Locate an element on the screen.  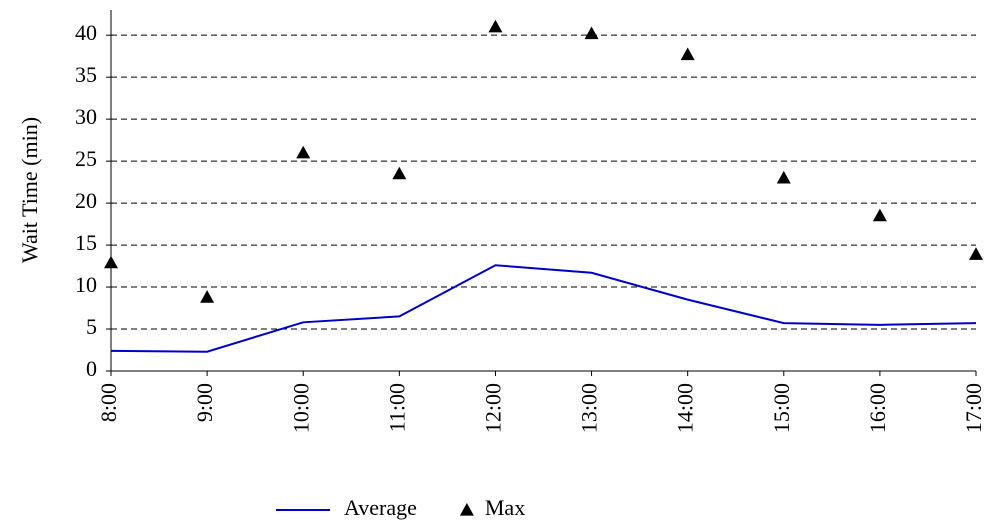
y-tick-label: 0 is located at coordinates (91, 368).